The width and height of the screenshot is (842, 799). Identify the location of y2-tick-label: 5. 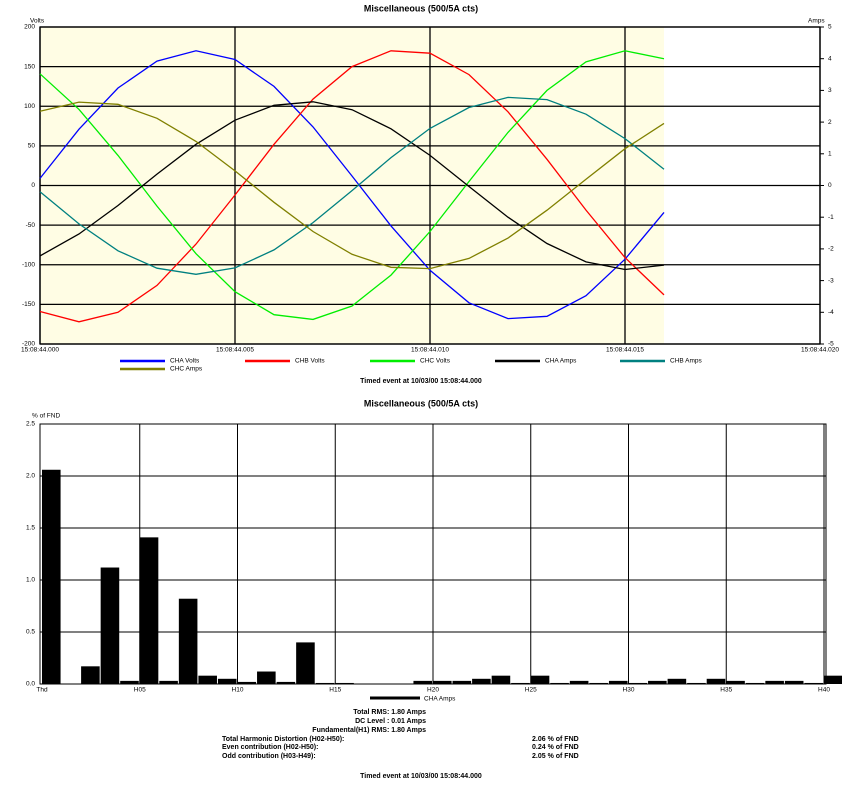
(830, 27).